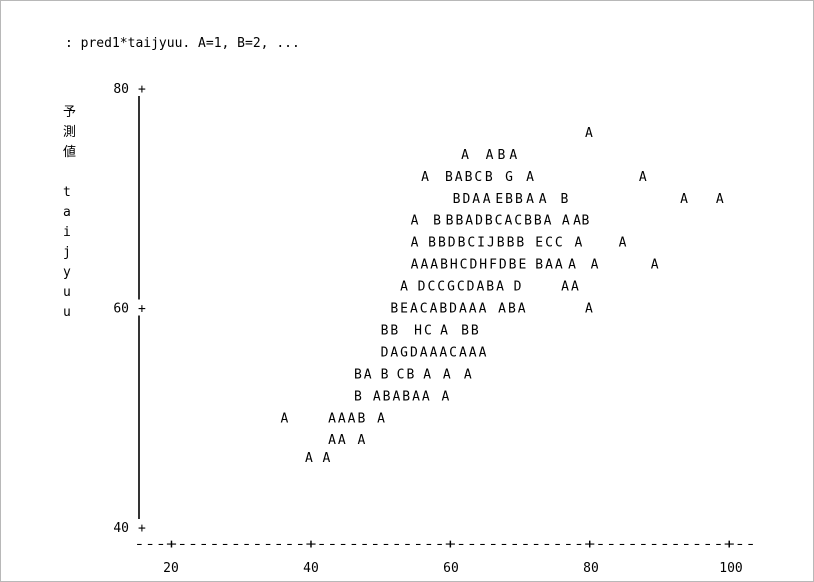 This screenshot has width=814, height=582. What do you see at coordinates (522, 265) in the screenshot?
I see `plot-symbol: E` at bounding box center [522, 265].